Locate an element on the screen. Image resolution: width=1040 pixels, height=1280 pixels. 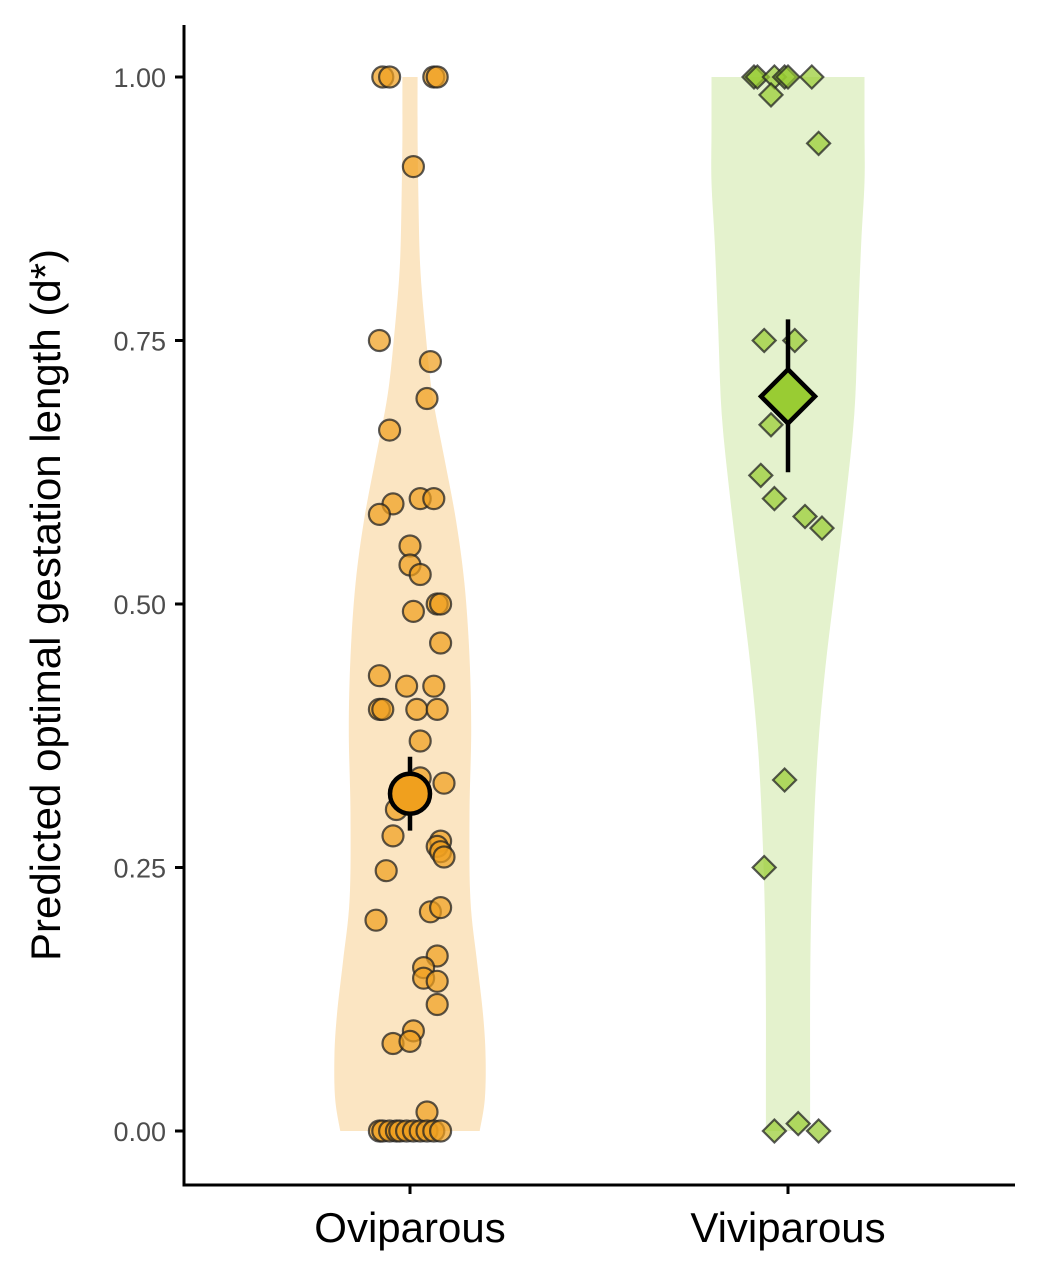
x-tick-label-viviparous: Viviparous is located at coordinates (787, 1227).